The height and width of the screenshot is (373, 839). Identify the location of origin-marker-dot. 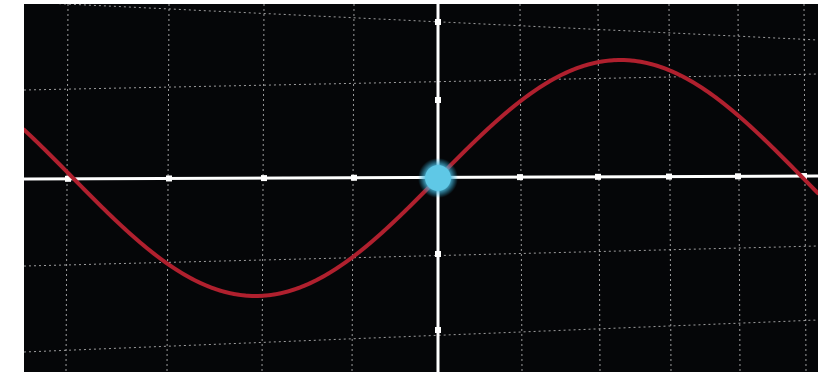
(438, 178).